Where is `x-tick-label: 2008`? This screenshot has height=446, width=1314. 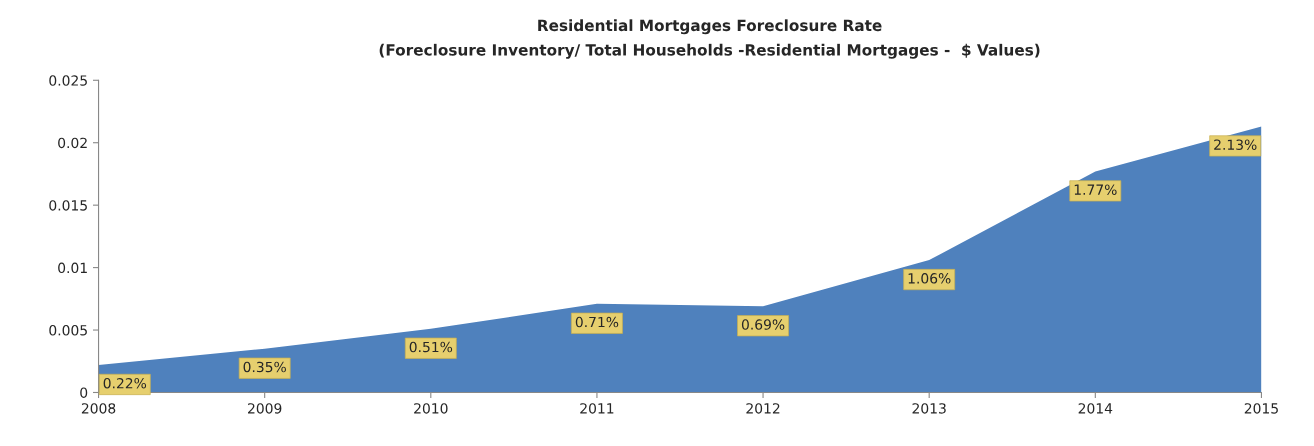
x-tick-label: 2008 is located at coordinates (98, 408).